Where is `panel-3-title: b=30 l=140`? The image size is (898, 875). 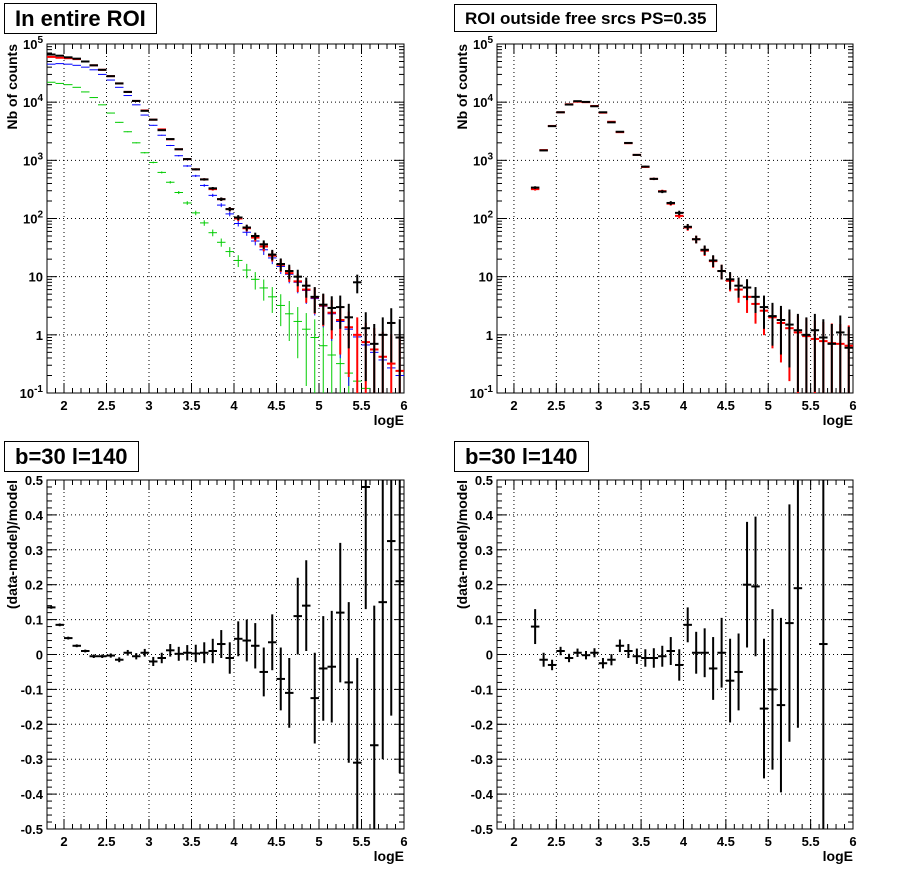 panel-3-title: b=30 l=140 is located at coordinates (71, 456).